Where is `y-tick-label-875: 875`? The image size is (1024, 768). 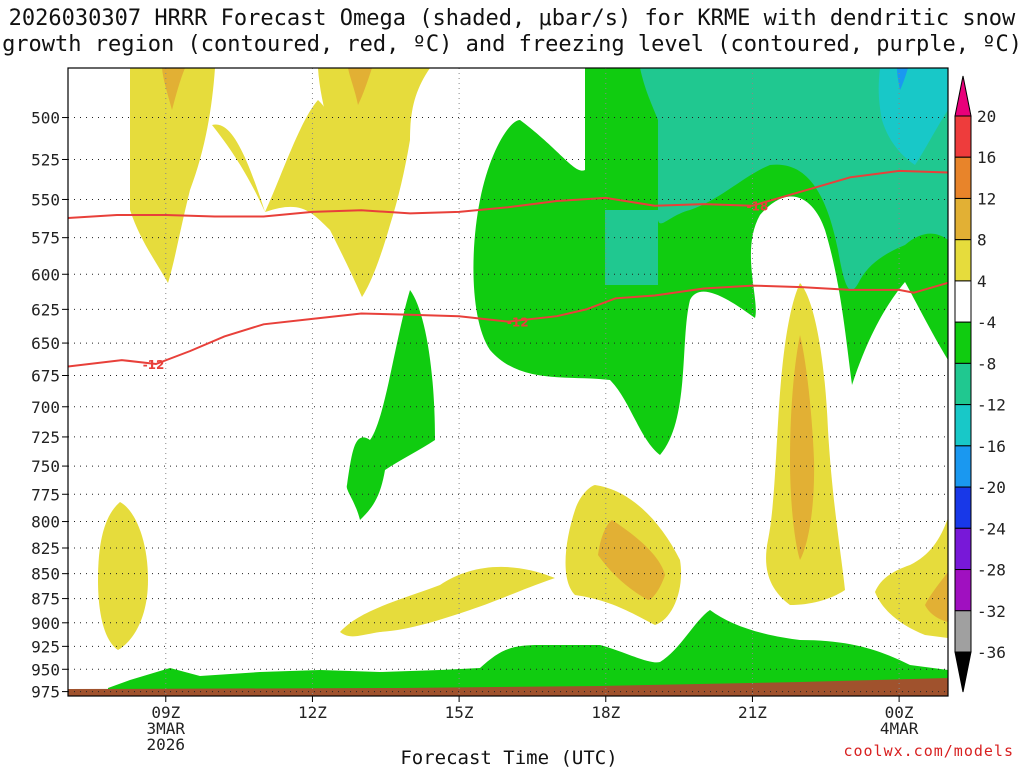 y-tick-label-875: 875 is located at coordinates (45, 599).